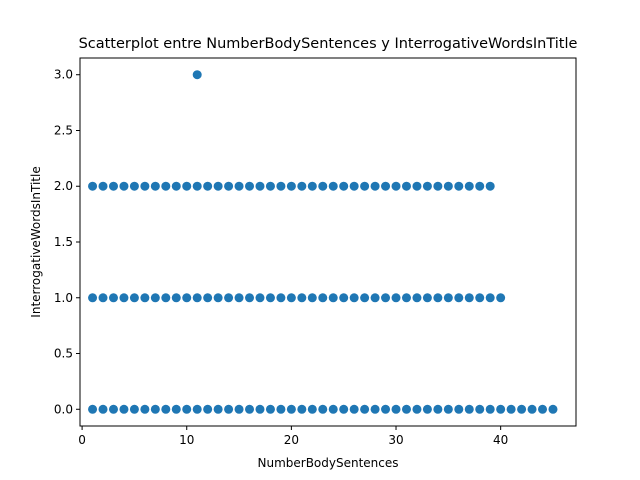 The height and width of the screenshot is (480, 640). Describe the element at coordinates (82, 440) in the screenshot. I see `x-tick-label: 0` at that location.